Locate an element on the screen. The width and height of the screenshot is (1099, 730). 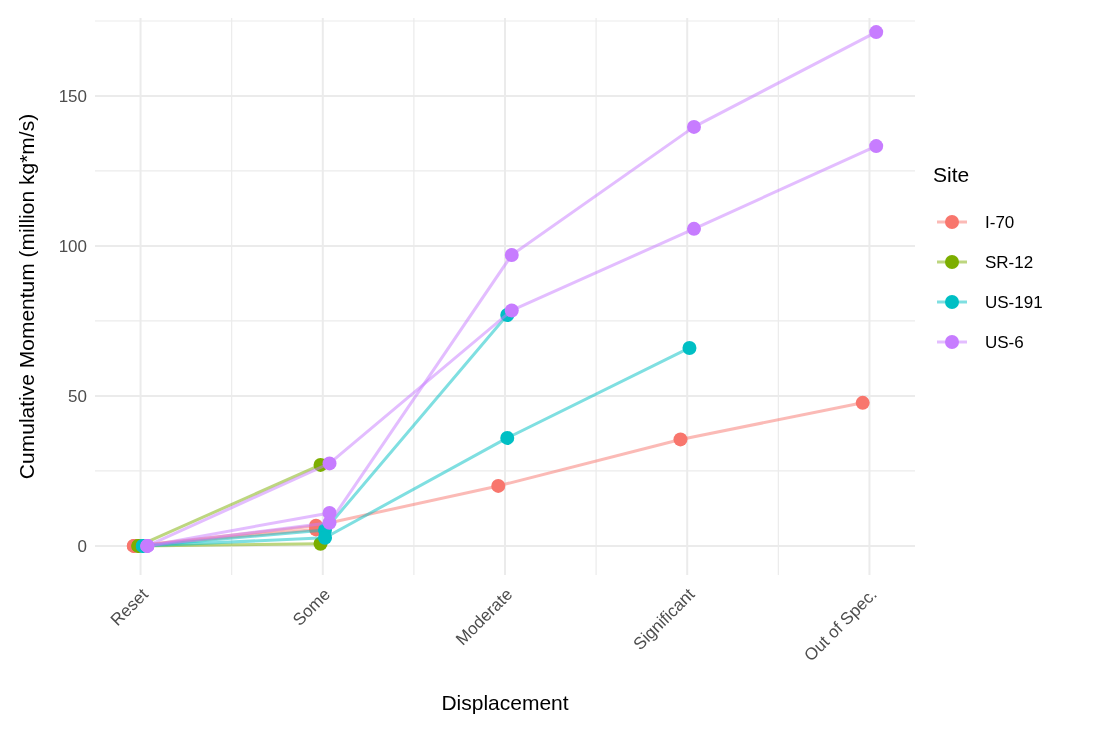
legend-label: I-70 is located at coordinates (1000, 222).